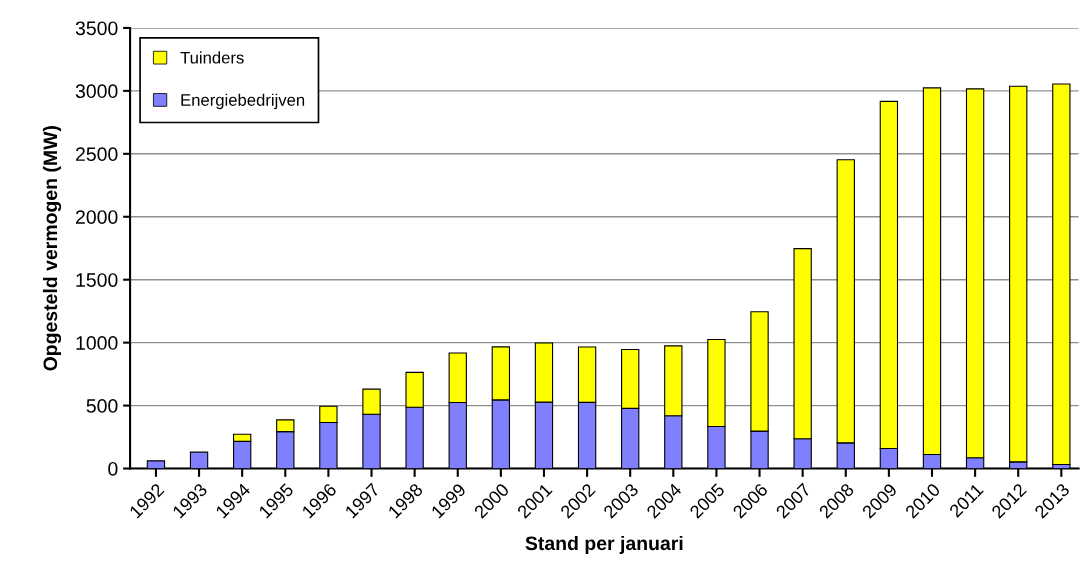 Image resolution: width=1084 pixels, height=582 pixels. Describe the element at coordinates (113, 468) in the screenshot. I see `y-tick-label: 0` at that location.